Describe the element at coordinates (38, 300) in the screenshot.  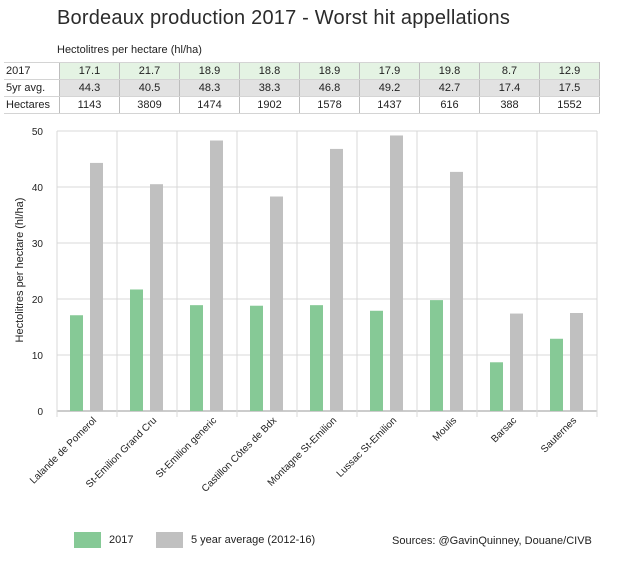
I see `y-tick-label: 20` at that location.